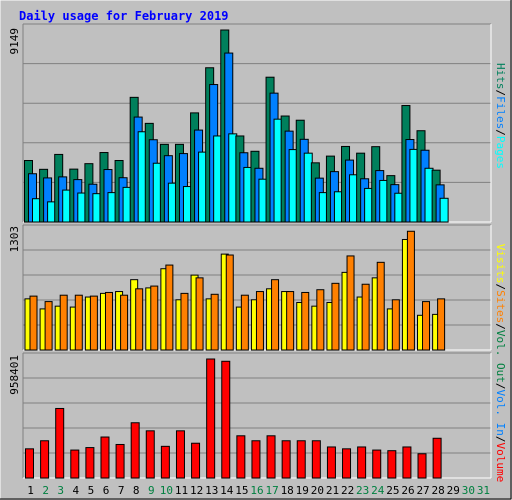 The width and height of the screenshot is (512, 500). I want to click on day-label-27: 27, so click(422, 490).